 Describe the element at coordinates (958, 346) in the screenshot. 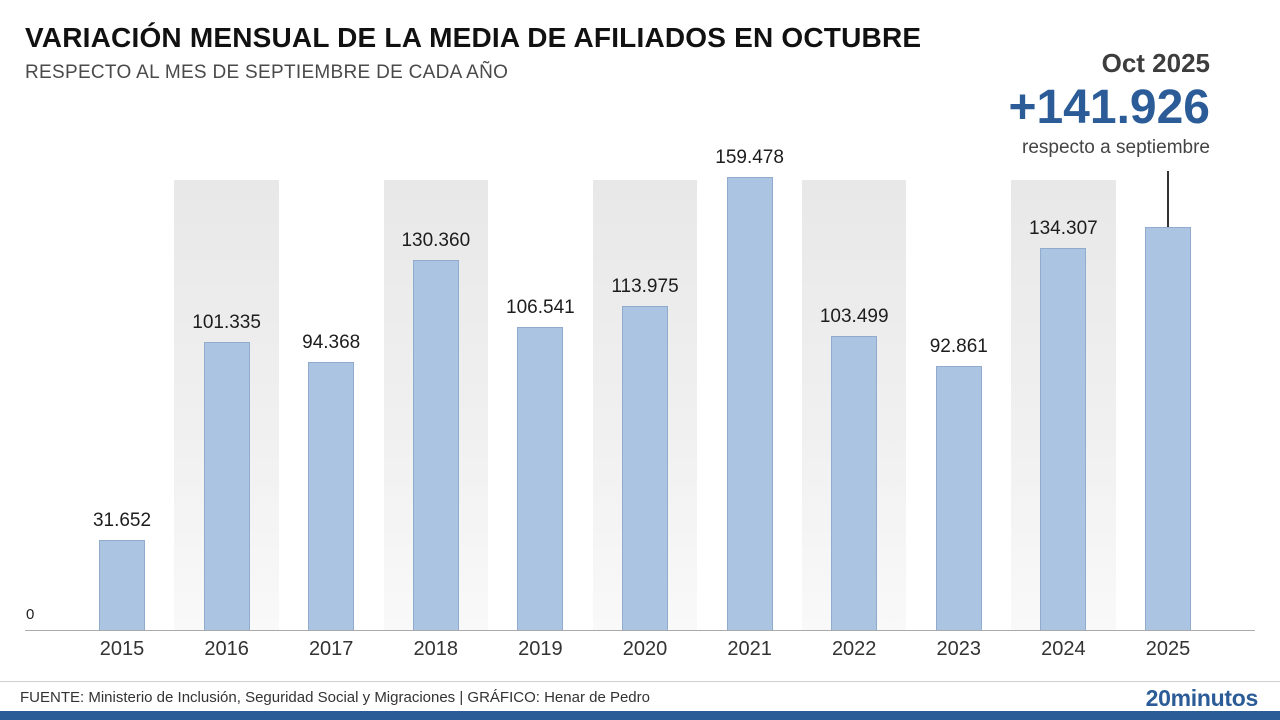

I see `bar-value-label-2023: 92.861` at that location.